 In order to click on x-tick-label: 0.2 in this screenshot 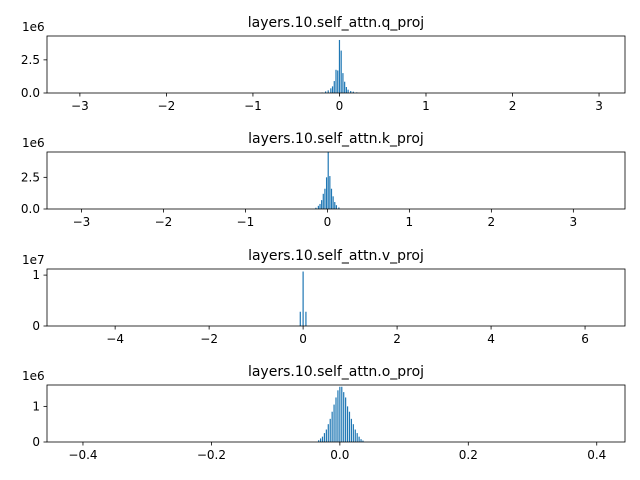, I will do `click(468, 455)`.